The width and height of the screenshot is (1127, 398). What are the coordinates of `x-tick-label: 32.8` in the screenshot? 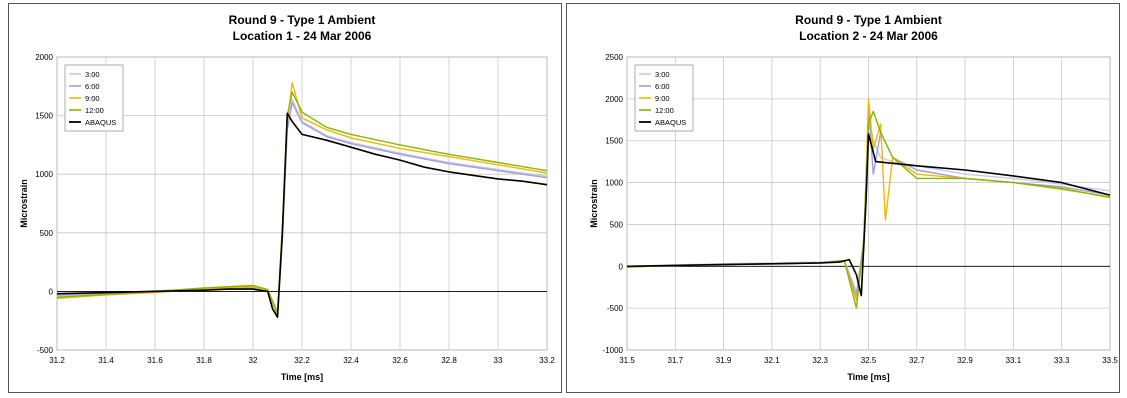 It's located at (449, 360).